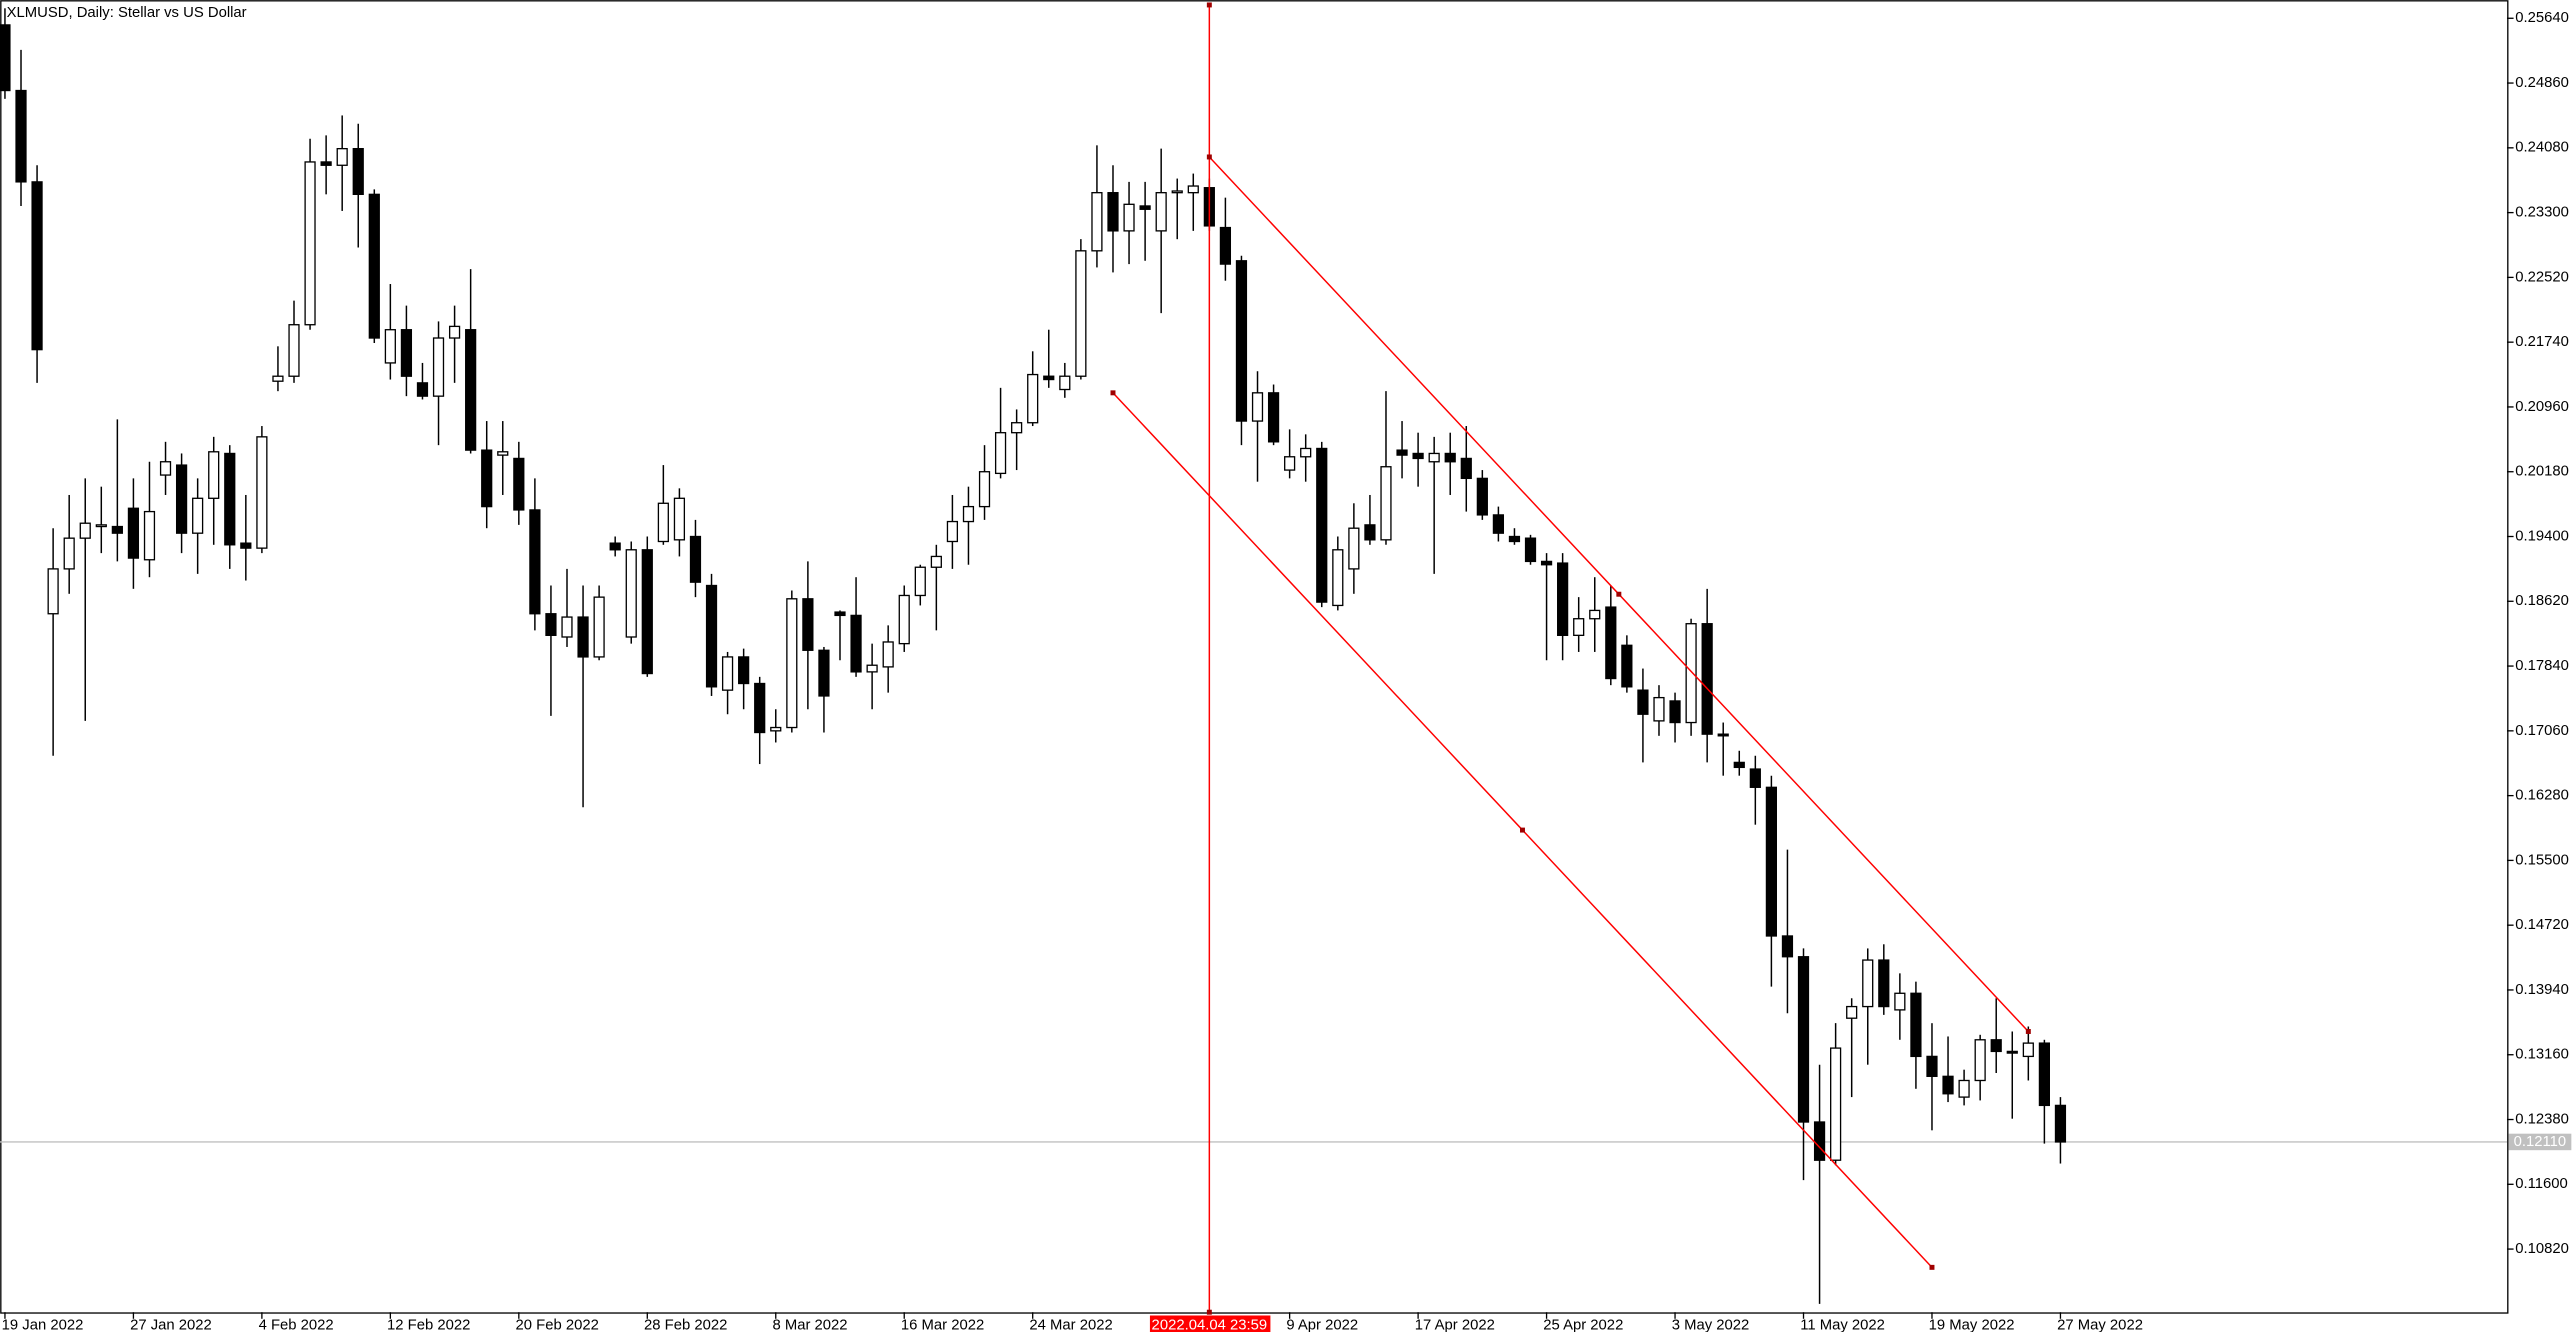 The height and width of the screenshot is (1332, 2573). I want to click on y-tick-label: 0.22520, so click(2542, 277).